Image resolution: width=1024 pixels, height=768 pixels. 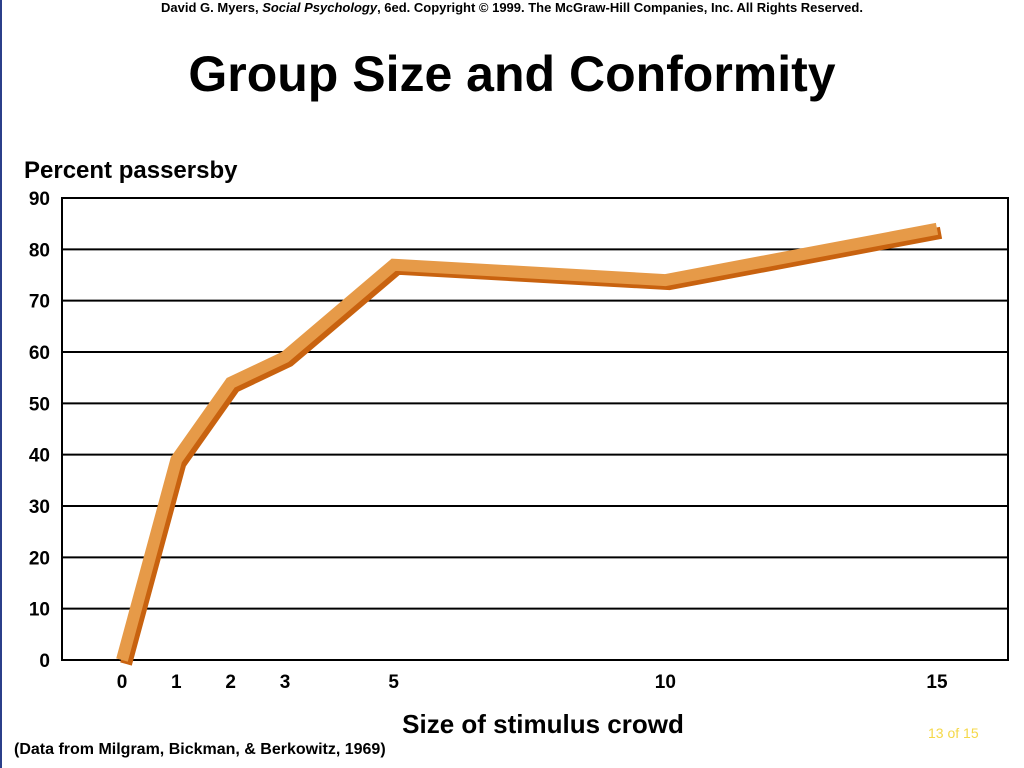 I want to click on slide-left-border, so click(x=1, y=384).